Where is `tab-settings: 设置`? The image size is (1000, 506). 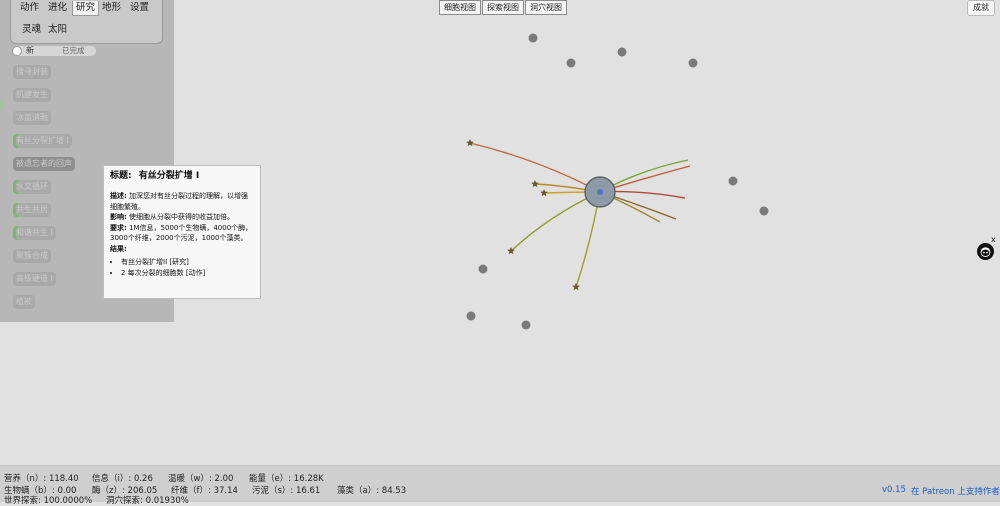
tab-settings: 设置 is located at coordinates (140, 7).